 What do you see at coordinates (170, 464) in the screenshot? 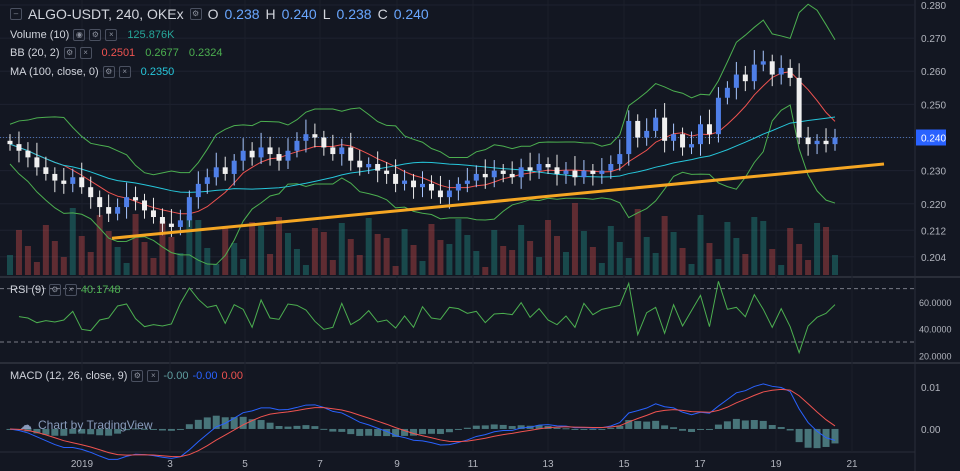
I see `time-tick-label: 3` at bounding box center [170, 464].